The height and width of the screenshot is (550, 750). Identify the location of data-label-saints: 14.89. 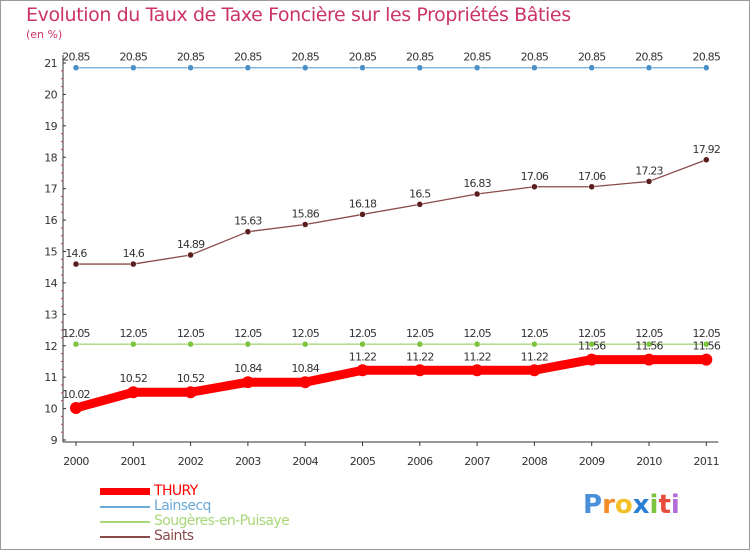
(191, 244).